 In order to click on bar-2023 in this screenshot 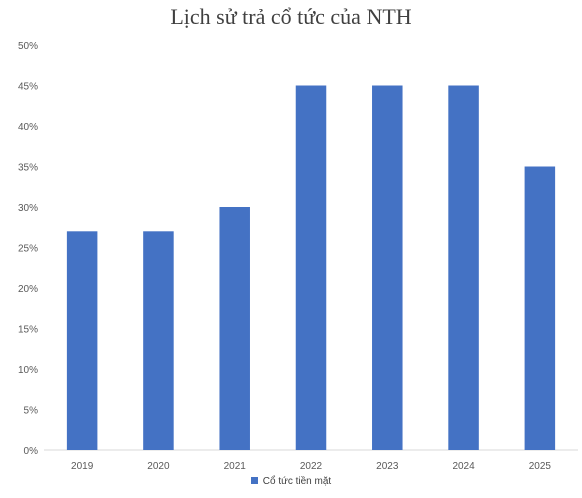, I will do `click(387, 267)`.